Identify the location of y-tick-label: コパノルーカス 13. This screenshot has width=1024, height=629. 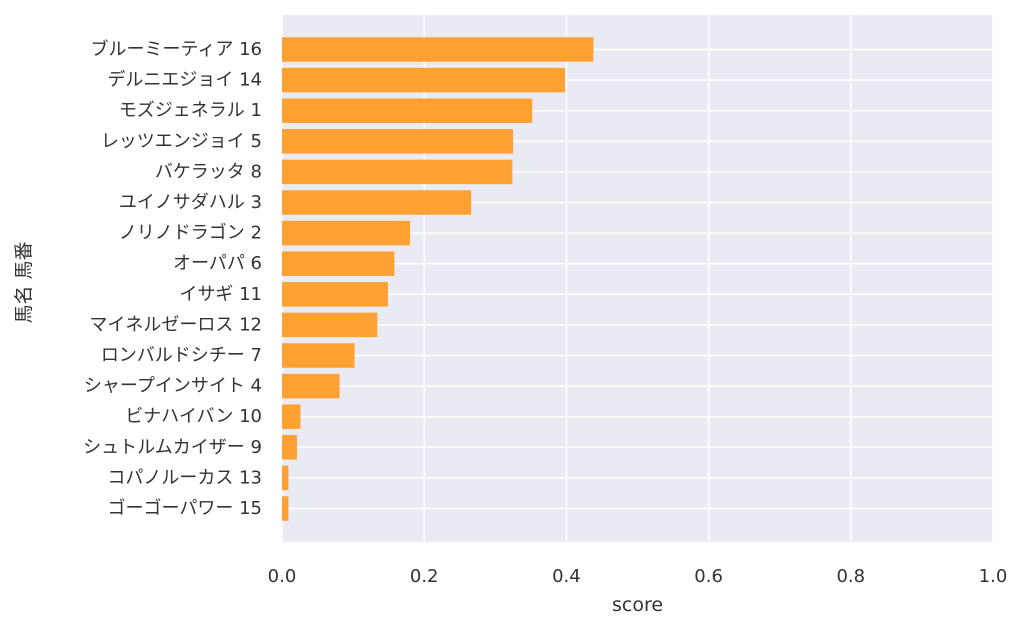
(184, 477).